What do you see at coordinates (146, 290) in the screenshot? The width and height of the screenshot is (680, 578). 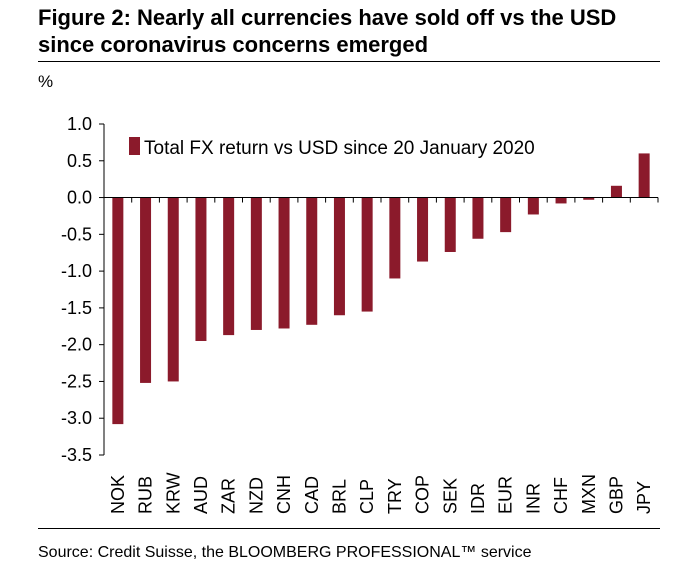 I see `bar-rub` at bounding box center [146, 290].